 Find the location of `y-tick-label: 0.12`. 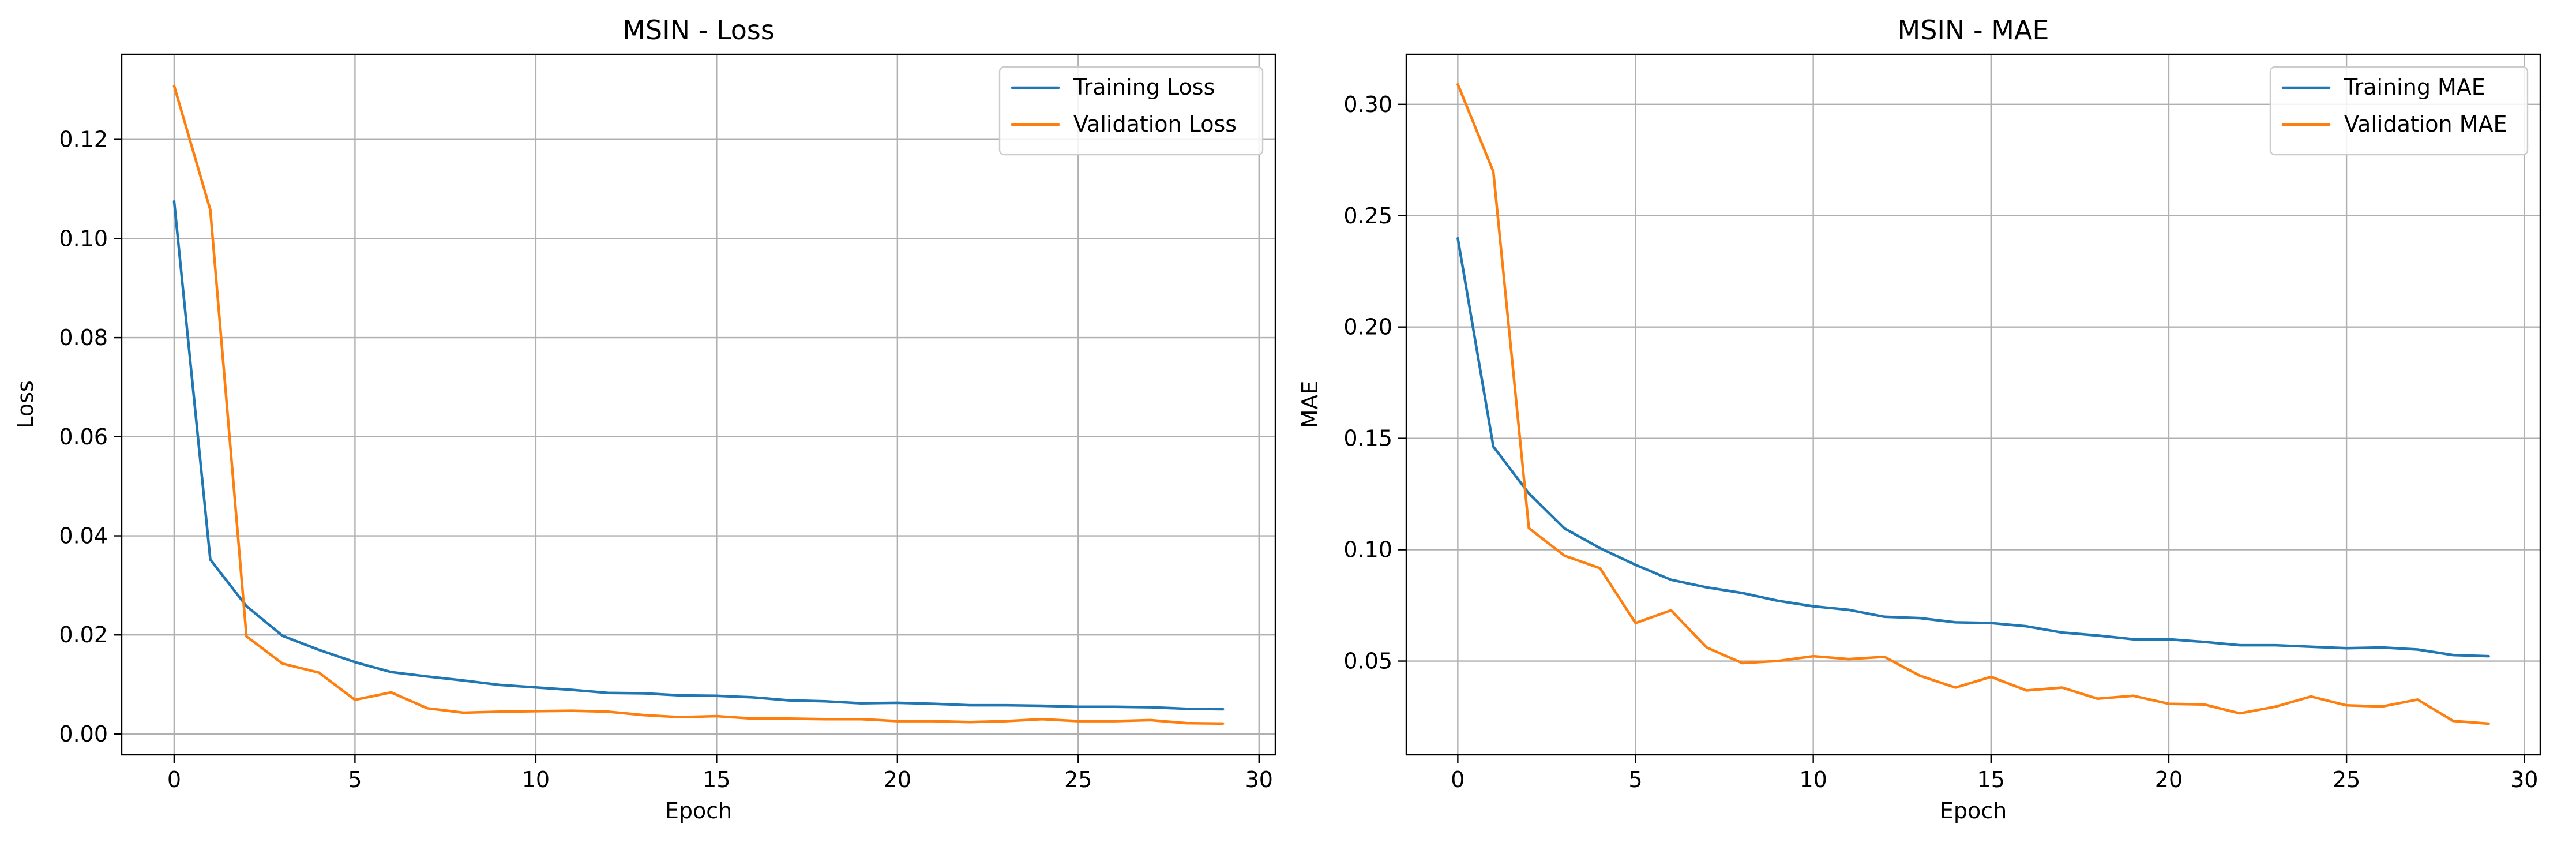

y-tick-label: 0.12 is located at coordinates (84, 139).